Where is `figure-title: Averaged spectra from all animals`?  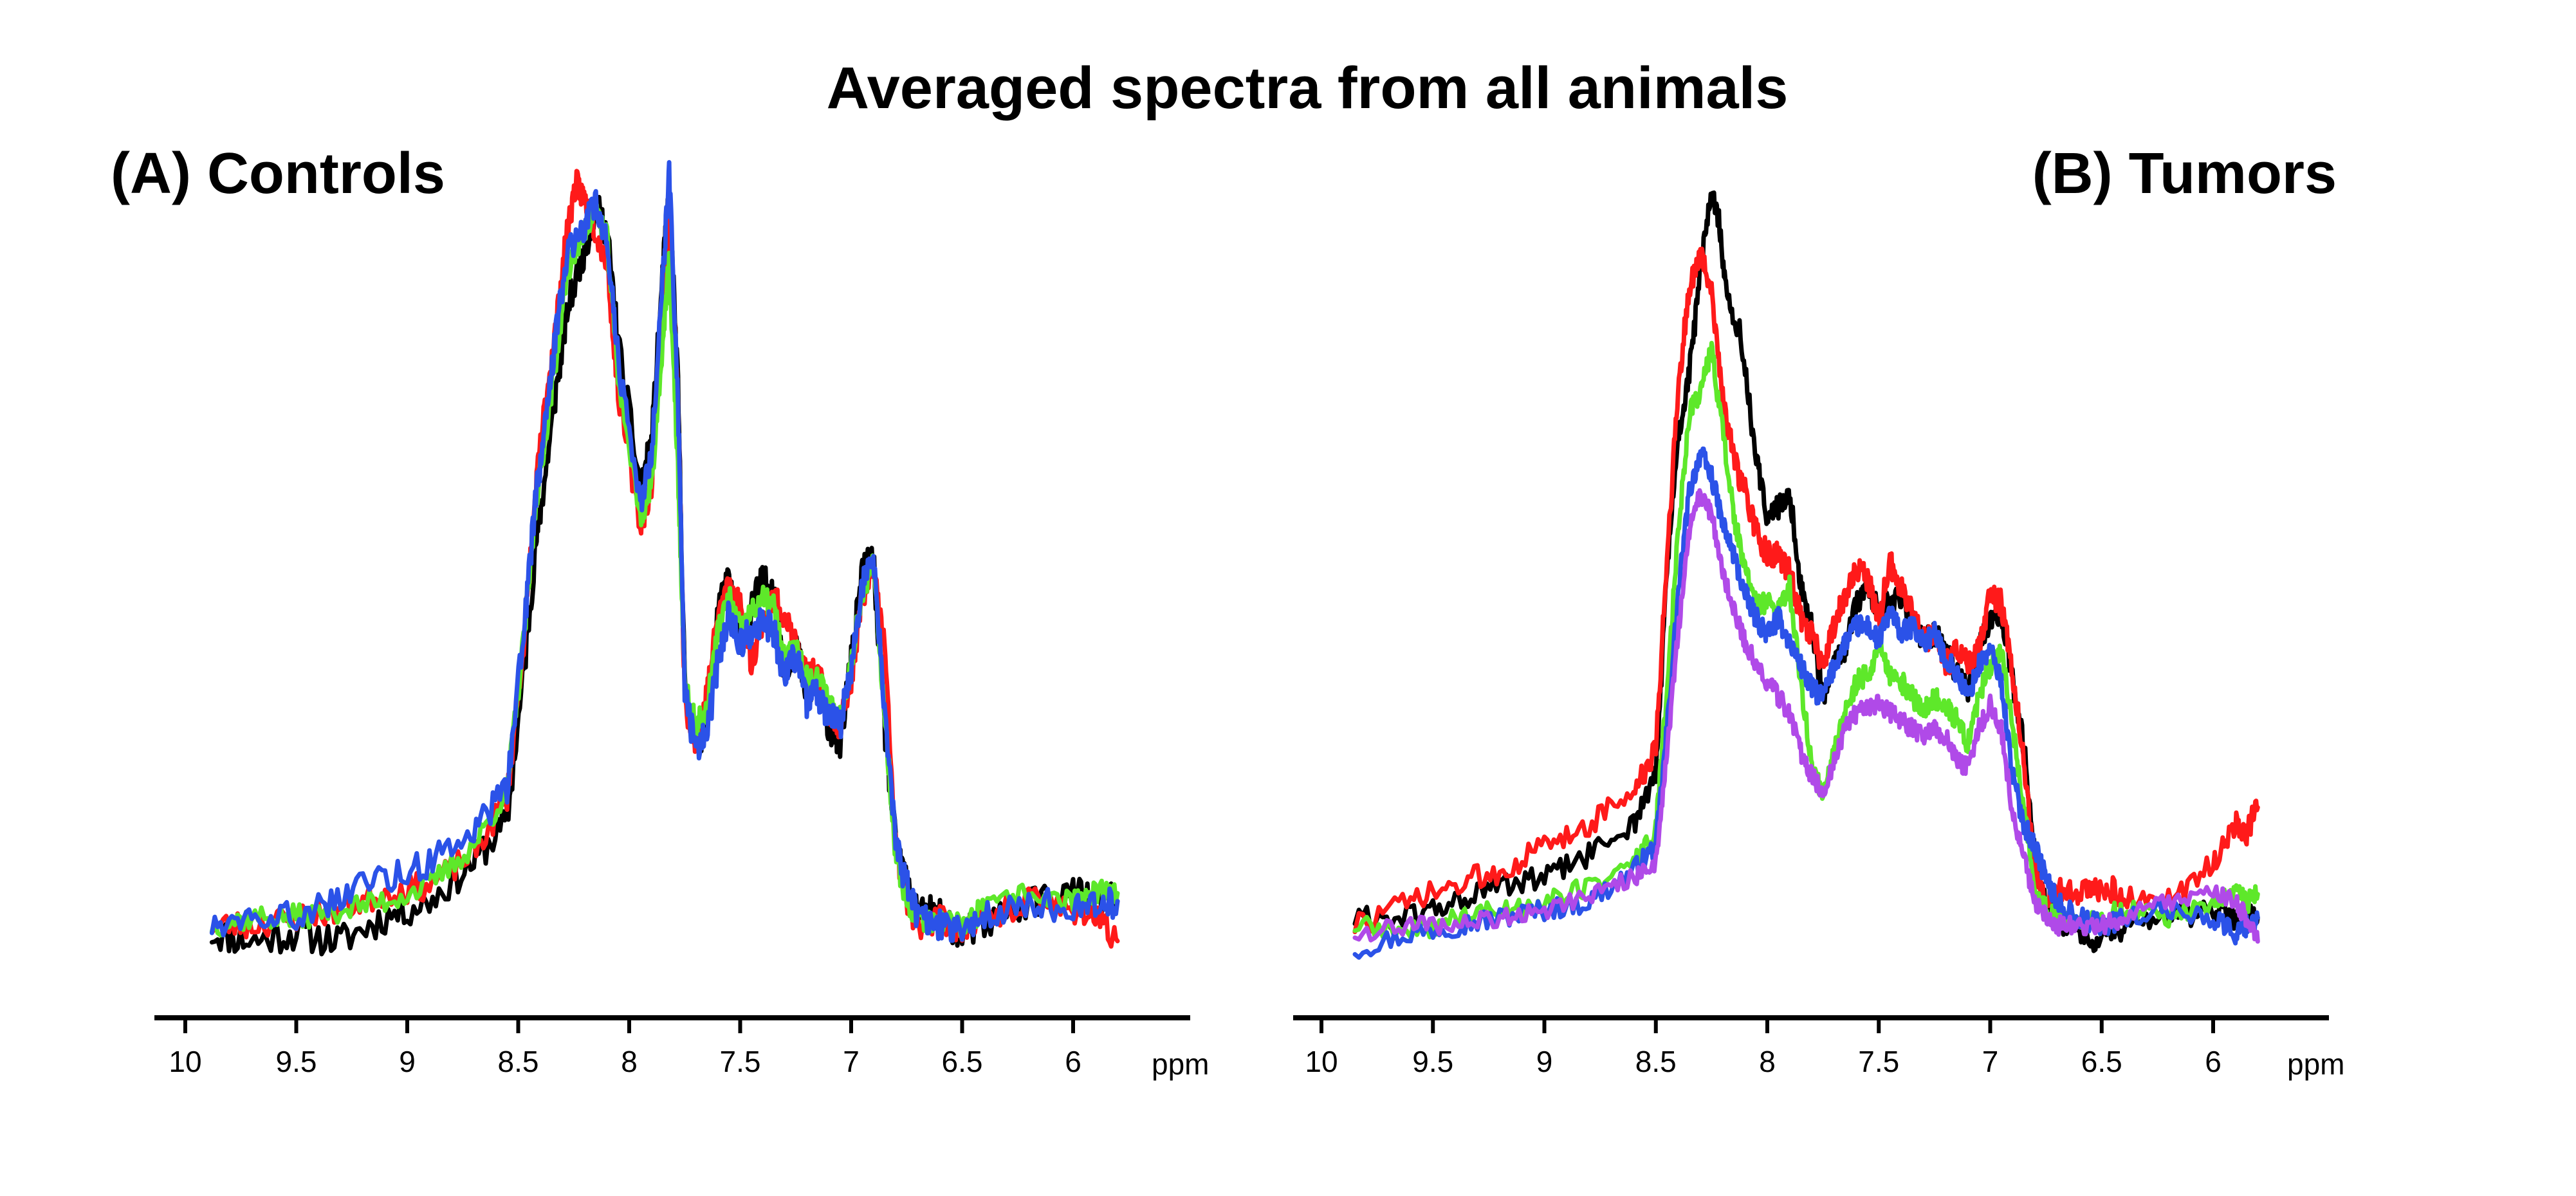 figure-title: Averaged spectra from all animals is located at coordinates (1308, 88).